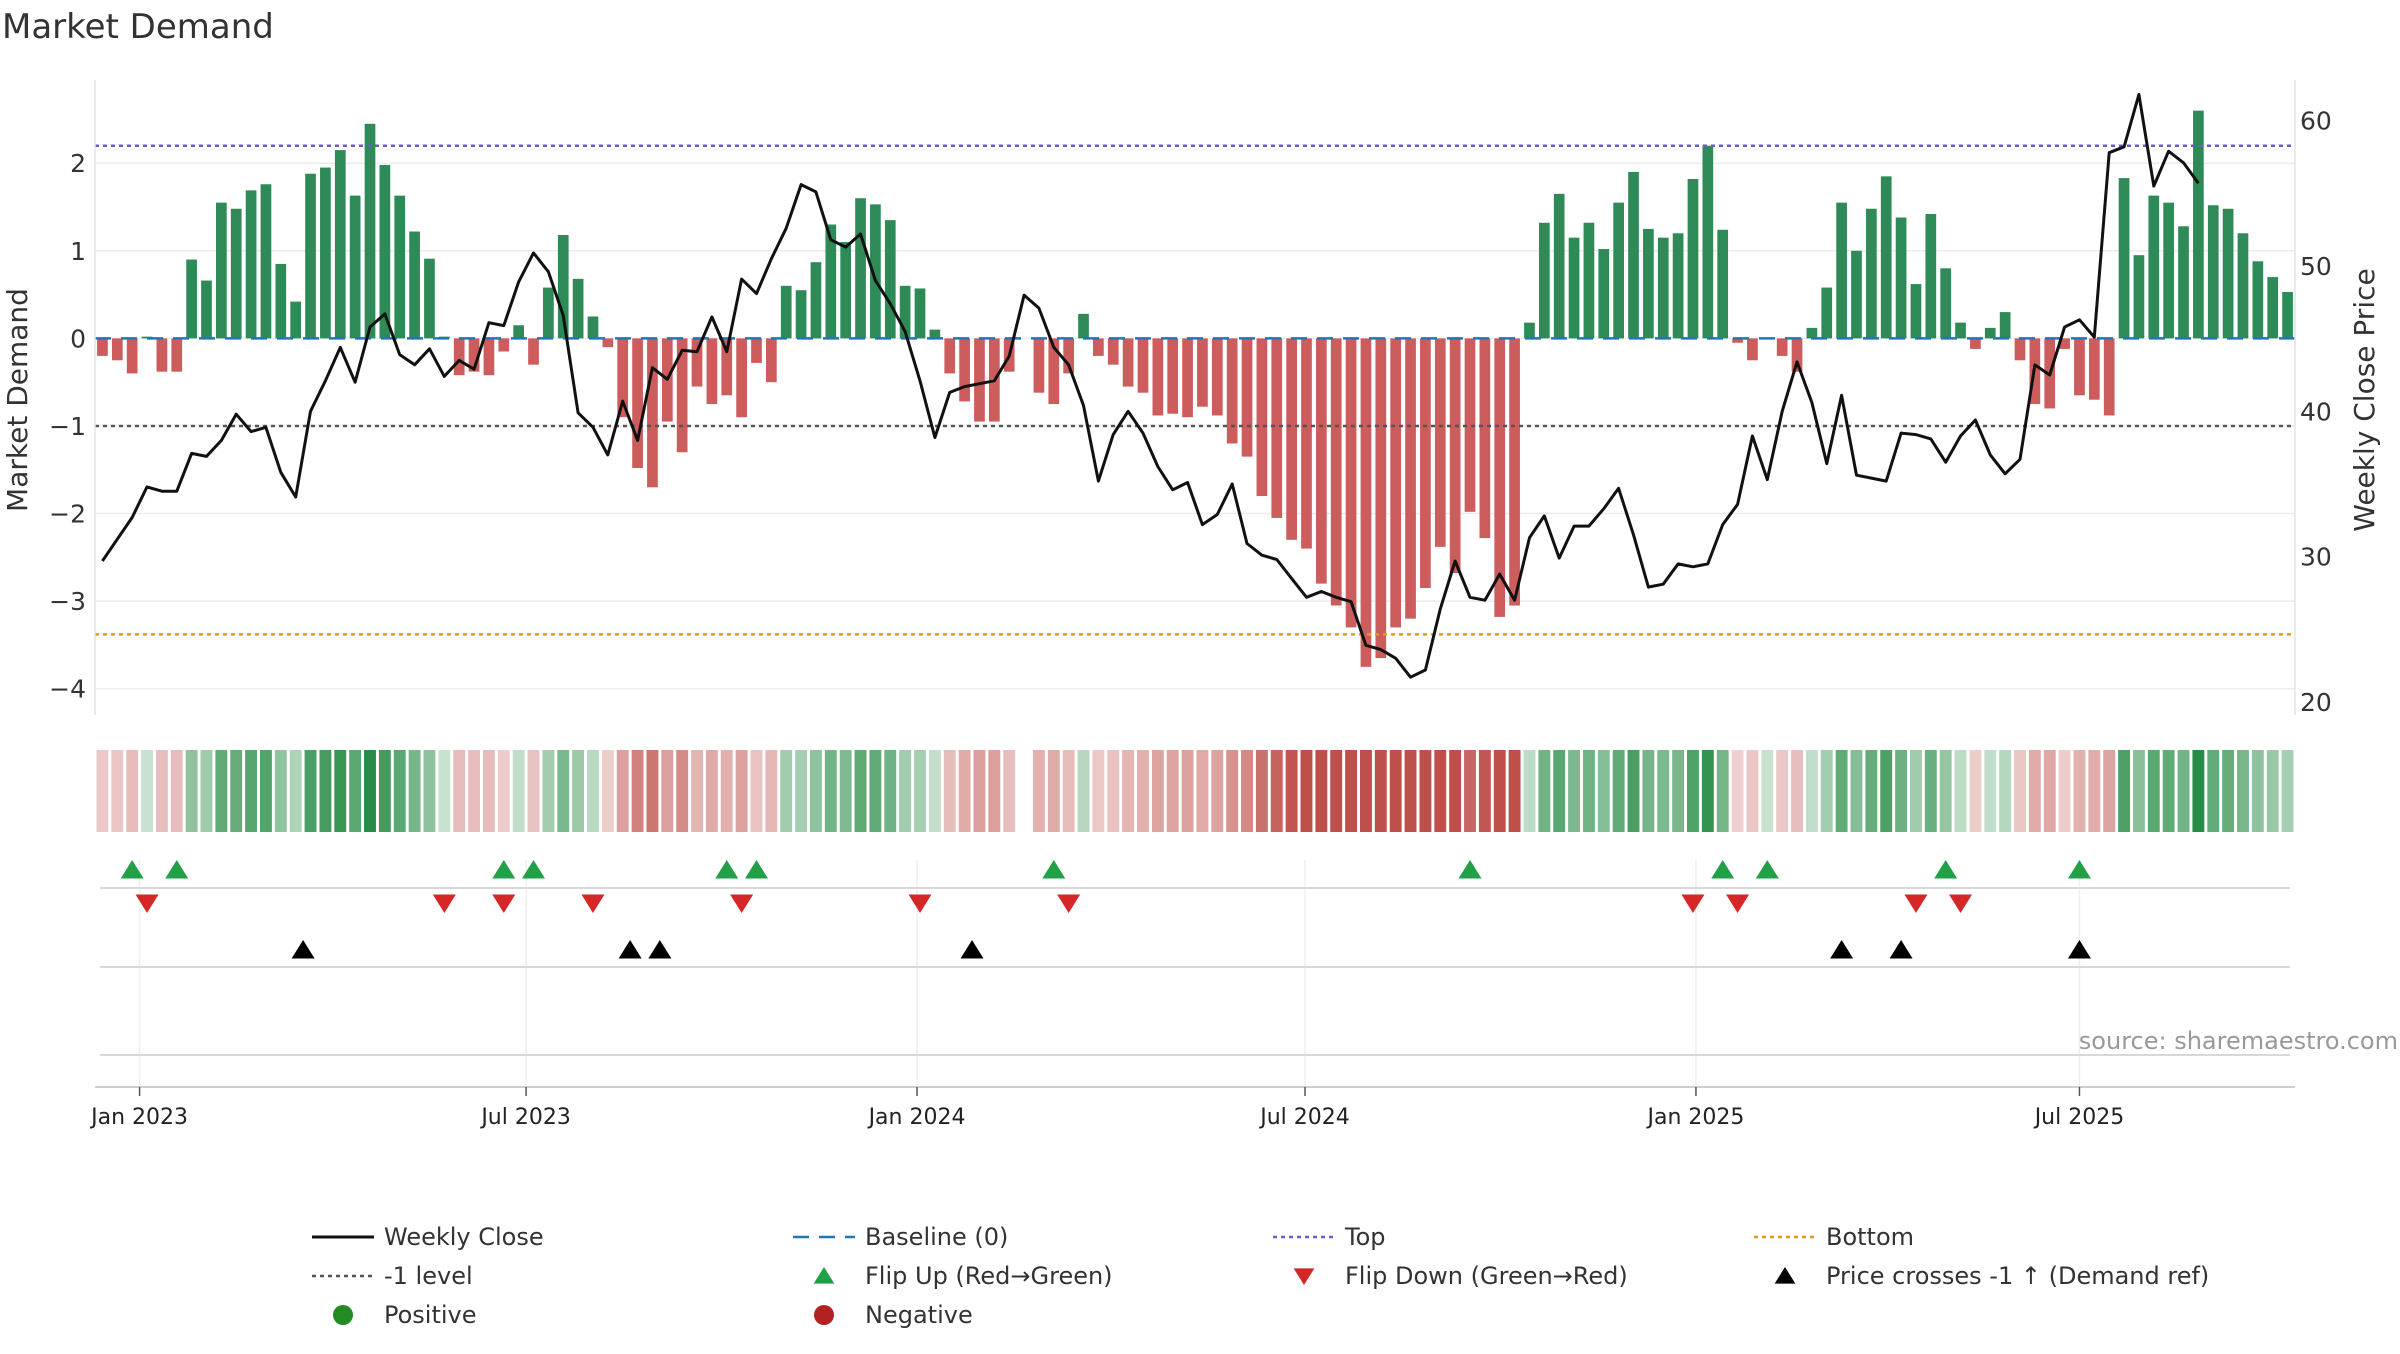  Describe the element at coordinates (1486, 1276) in the screenshot. I see `legend-label: Flip Down (Green→Red)` at that location.